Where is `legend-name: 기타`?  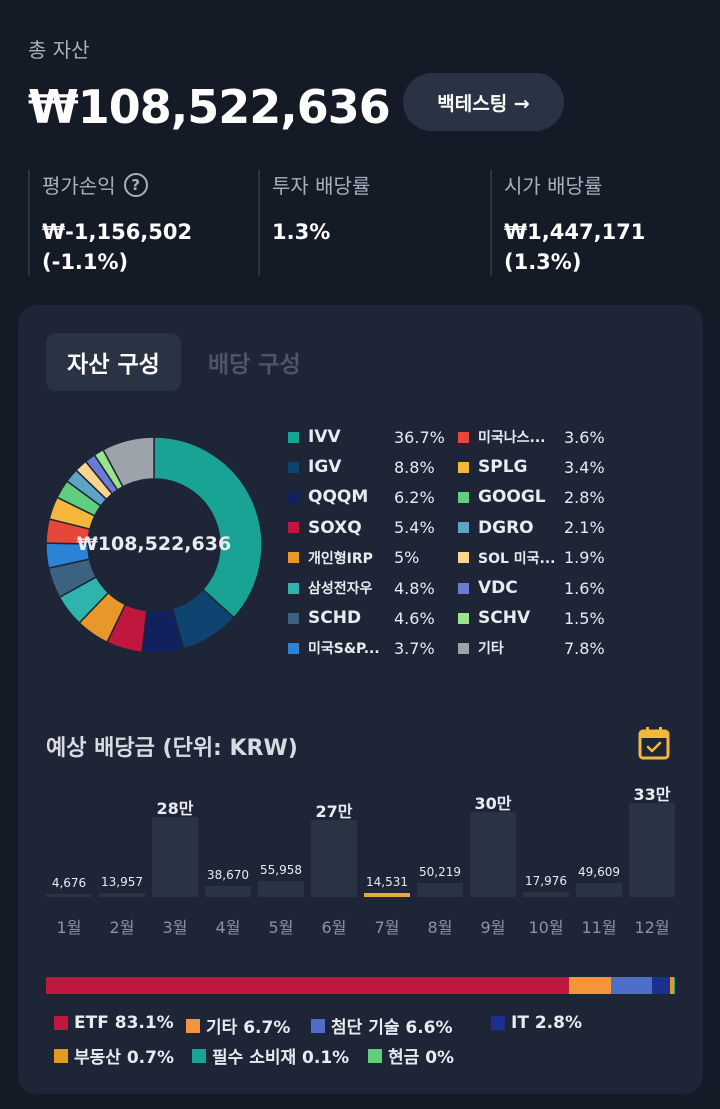 legend-name: 기타 is located at coordinates (491, 649).